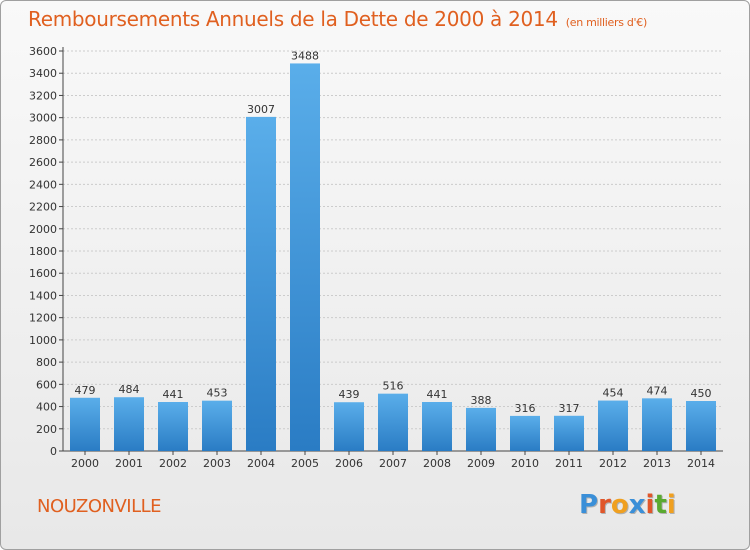  I want to click on data-label: 388, so click(481, 400).